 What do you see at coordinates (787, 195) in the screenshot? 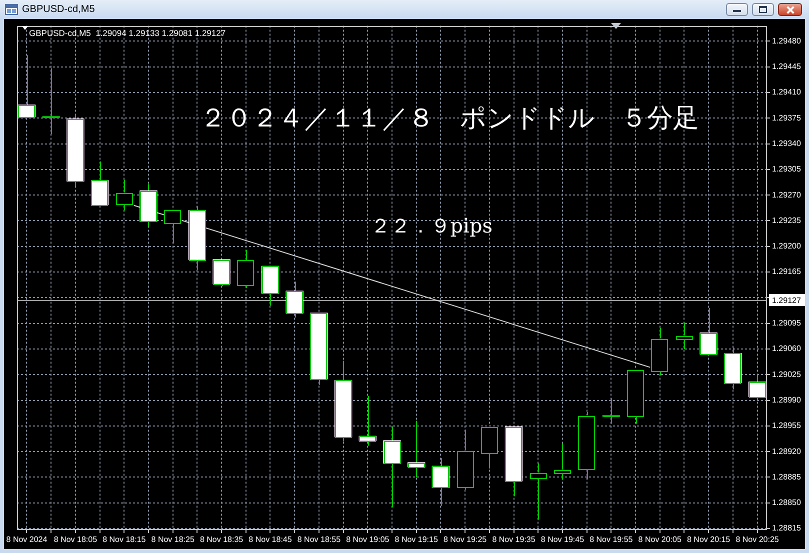
I see `y-tick-label: 1.29270` at bounding box center [787, 195].